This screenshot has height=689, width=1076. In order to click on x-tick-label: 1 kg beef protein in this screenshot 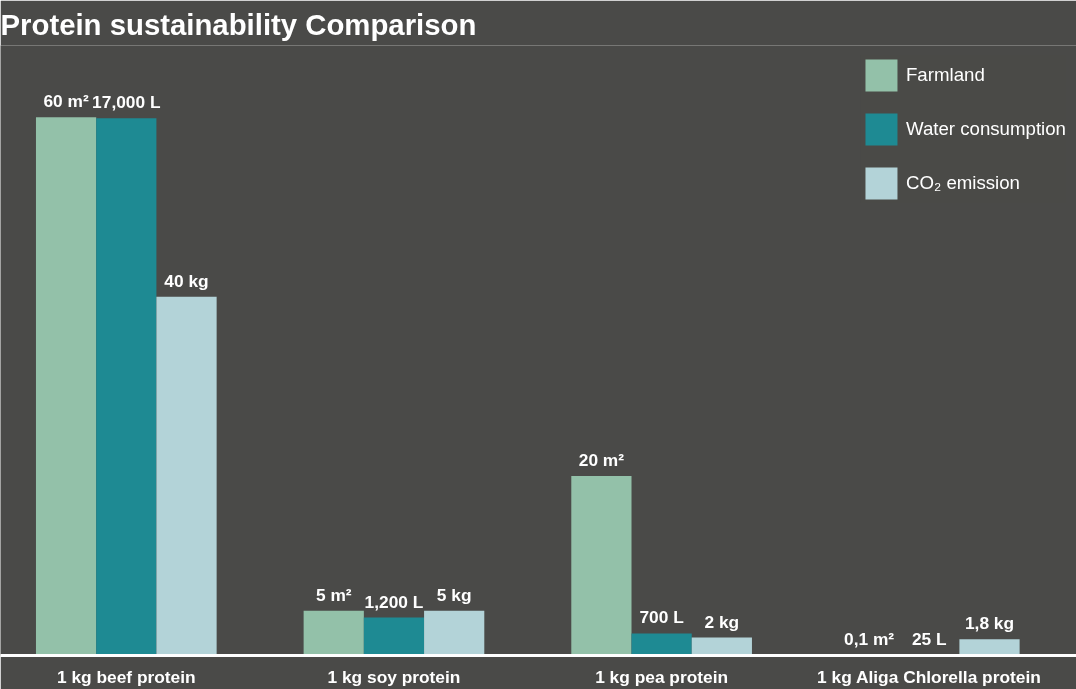, I will do `click(126, 676)`.